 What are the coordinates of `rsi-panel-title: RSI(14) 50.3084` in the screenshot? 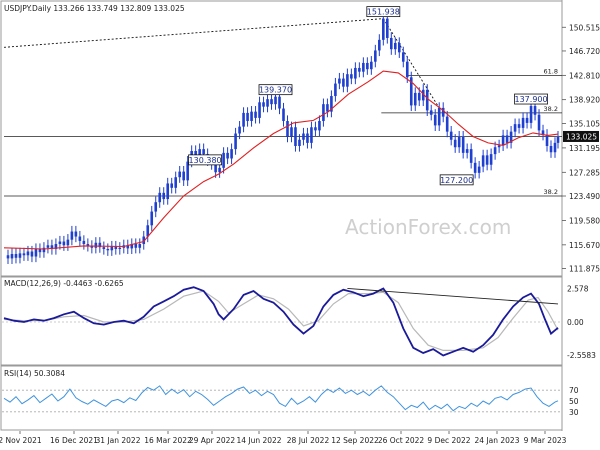 It's located at (34, 373).